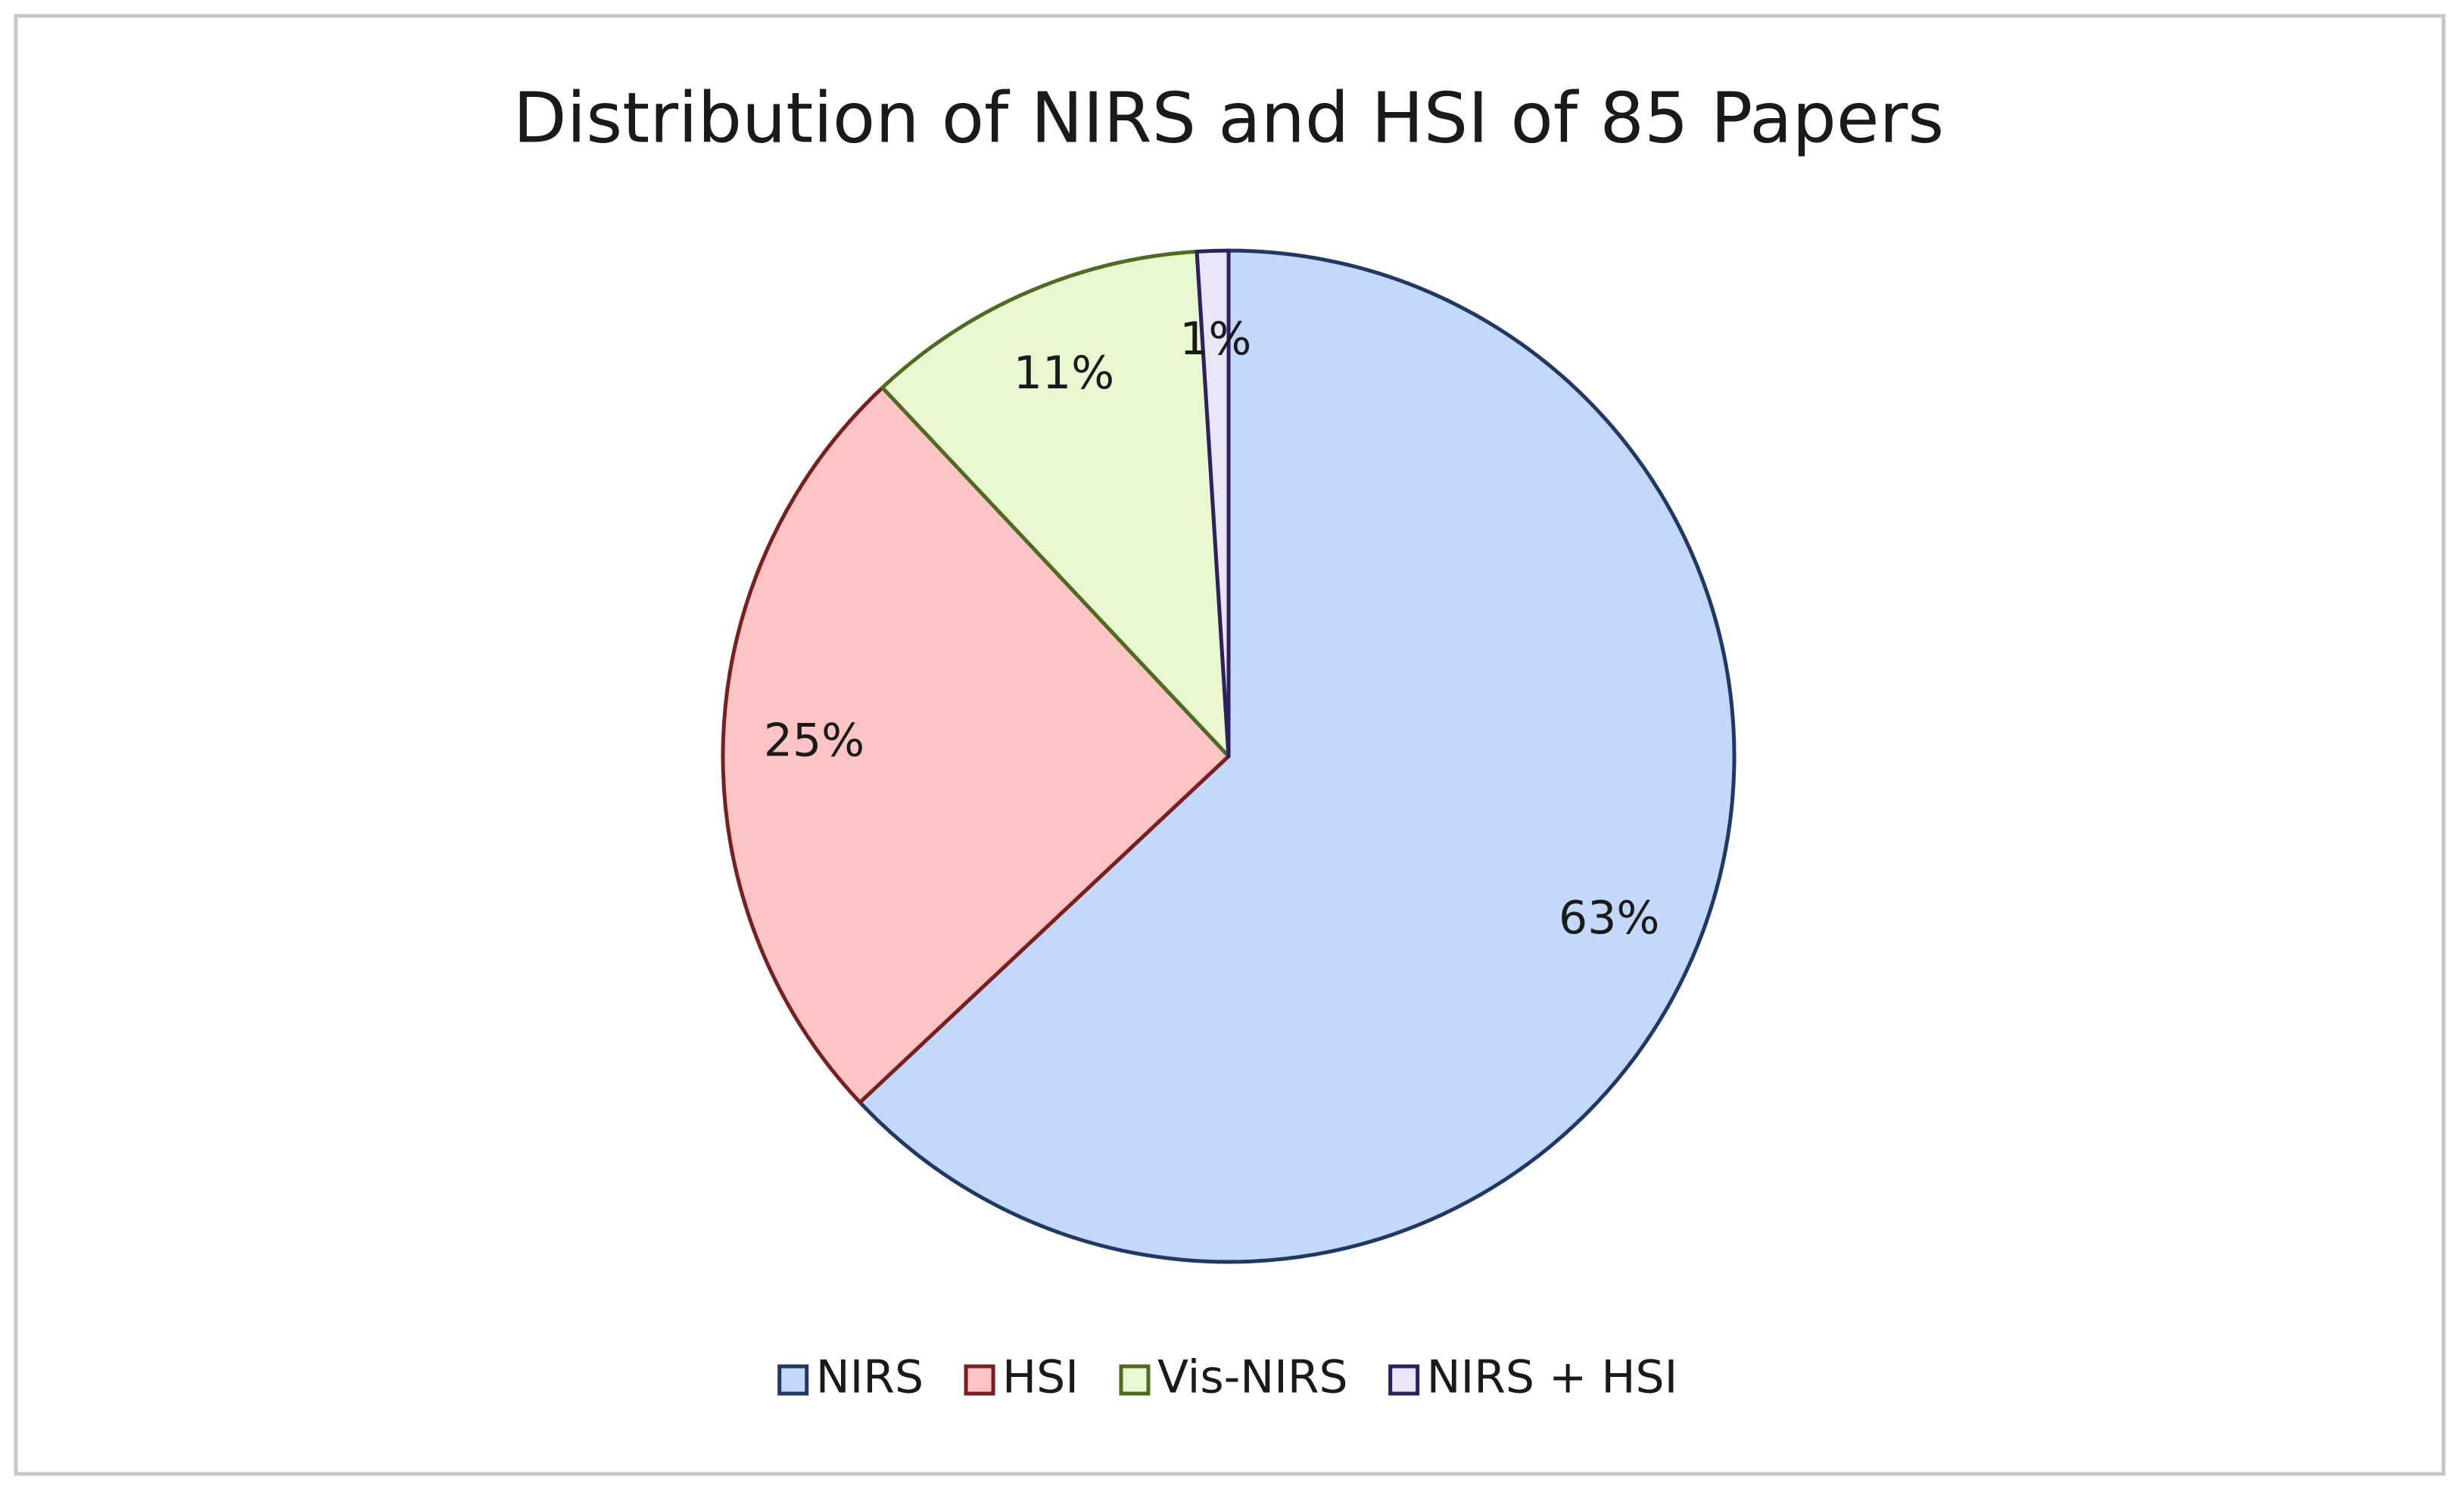 This screenshot has height=1492, width=2464. I want to click on legend: NIRS HSI Vis-NIRS NIRS + HSI, so click(1227, 1377).